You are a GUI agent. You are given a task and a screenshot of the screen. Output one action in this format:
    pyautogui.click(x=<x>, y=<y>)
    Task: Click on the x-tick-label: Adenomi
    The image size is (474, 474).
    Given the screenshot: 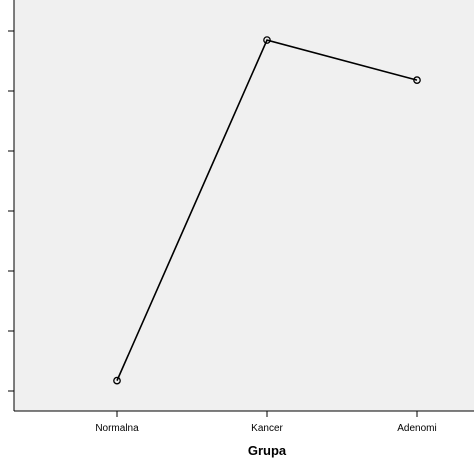 What is the action you would take?
    pyautogui.click(x=416, y=428)
    